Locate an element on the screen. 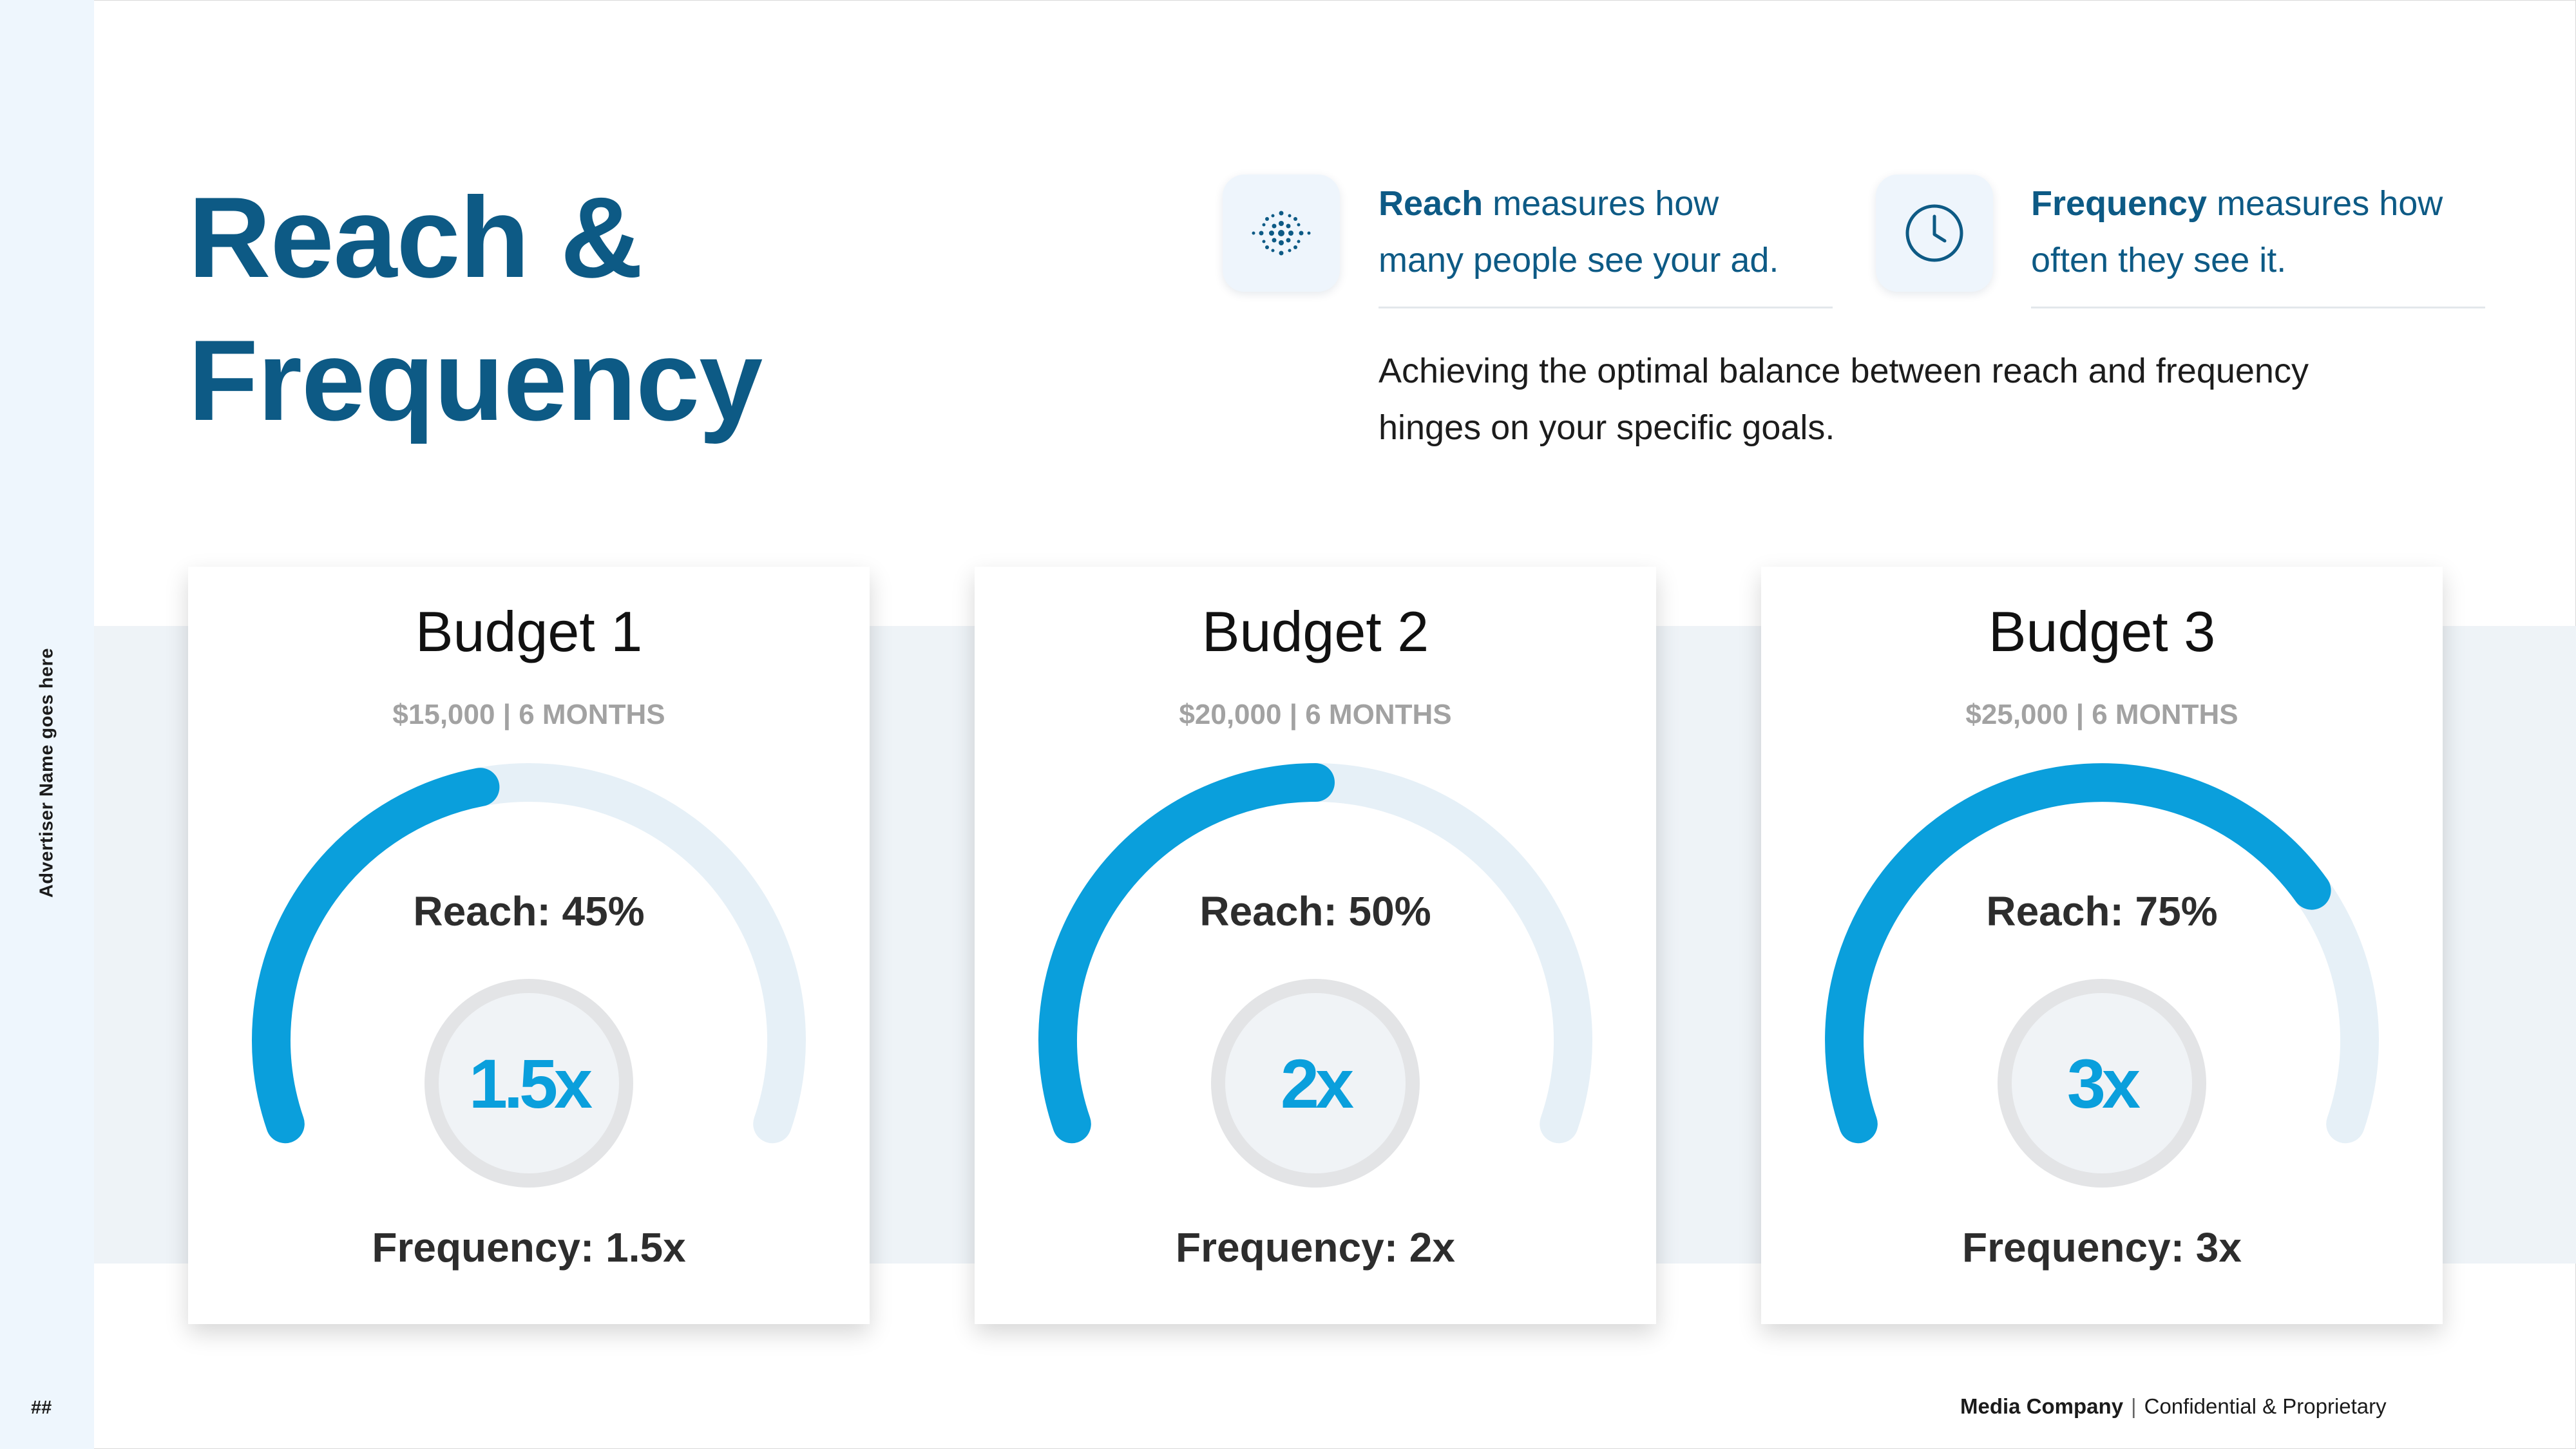 The height and width of the screenshot is (1449, 2576). reach-definition-line1: measures how is located at coordinates (1601, 203).